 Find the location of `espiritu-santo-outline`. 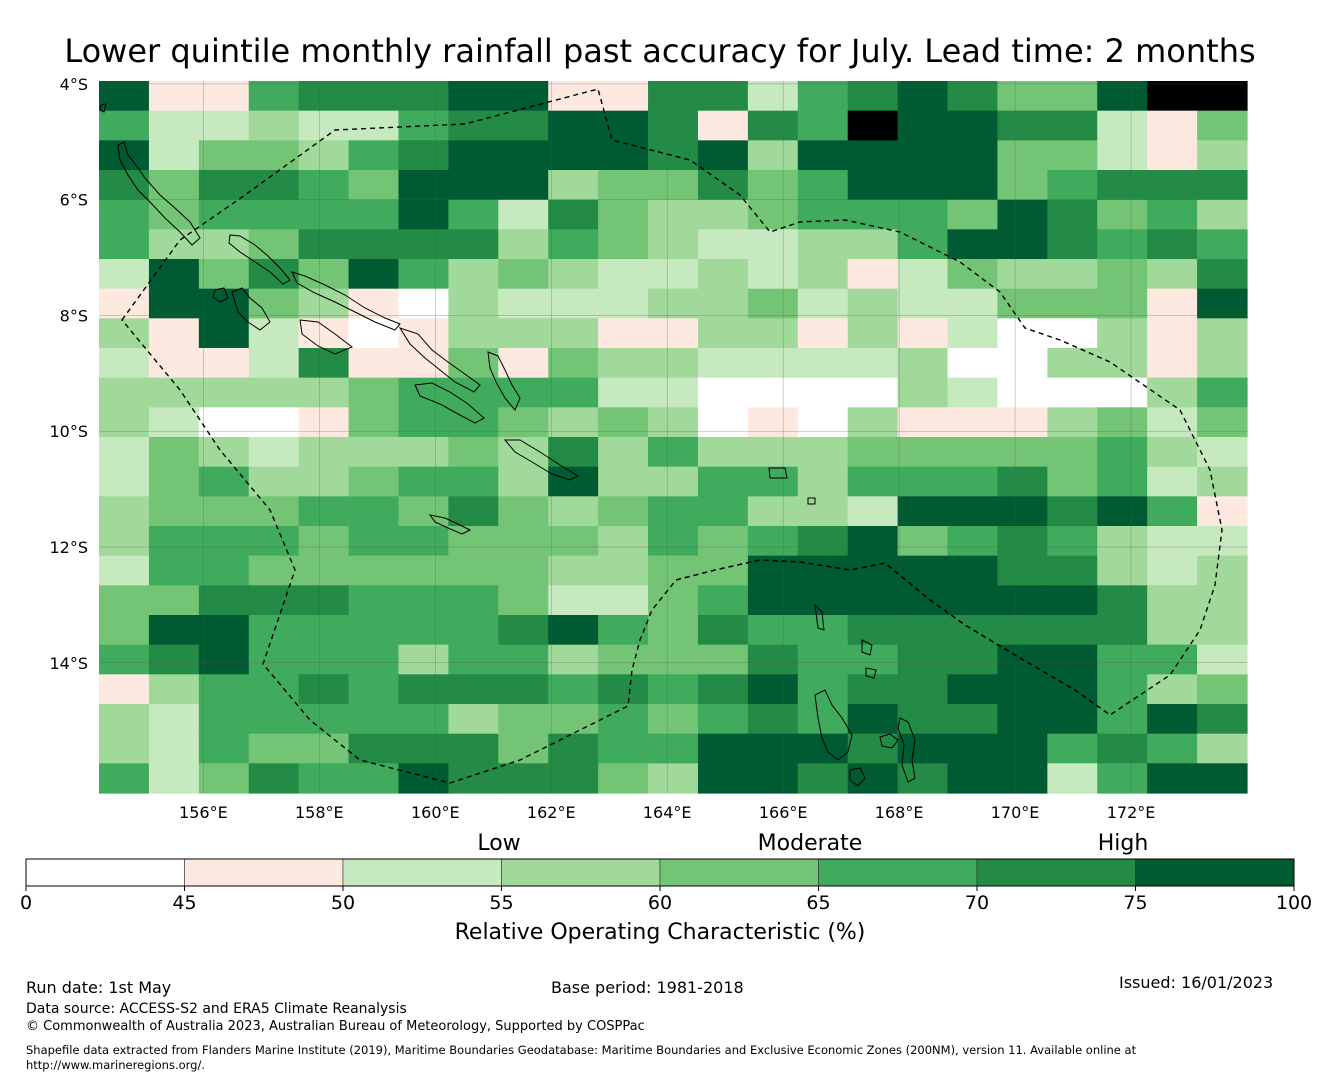

espiritu-santo-outline is located at coordinates (833, 725).